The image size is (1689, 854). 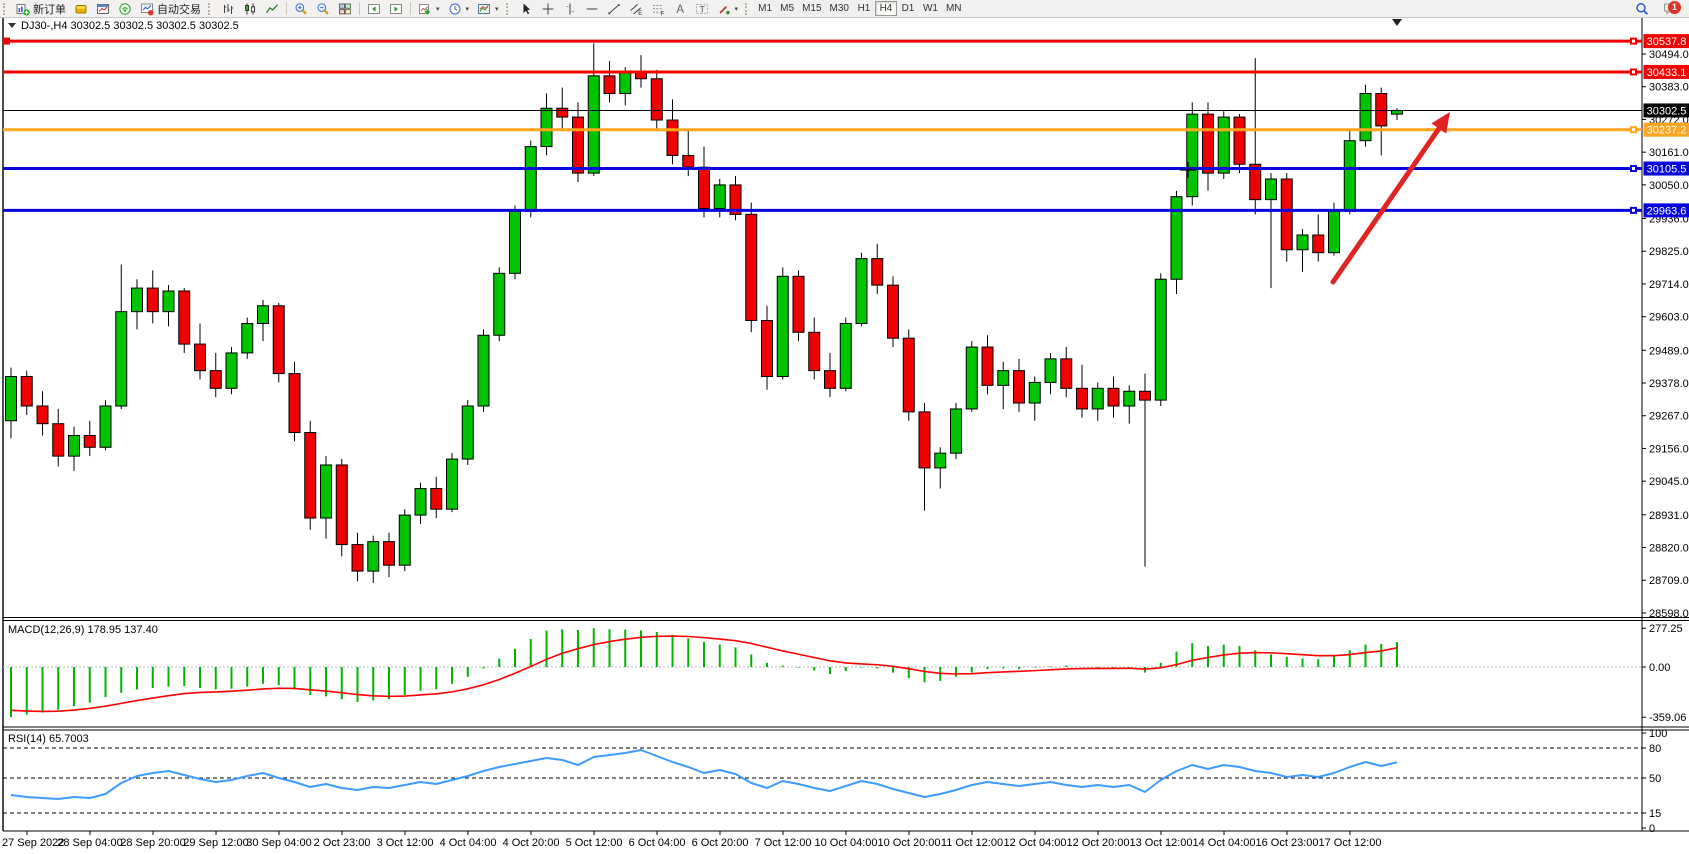 What do you see at coordinates (614, 9) in the screenshot?
I see `trendline-button` at bounding box center [614, 9].